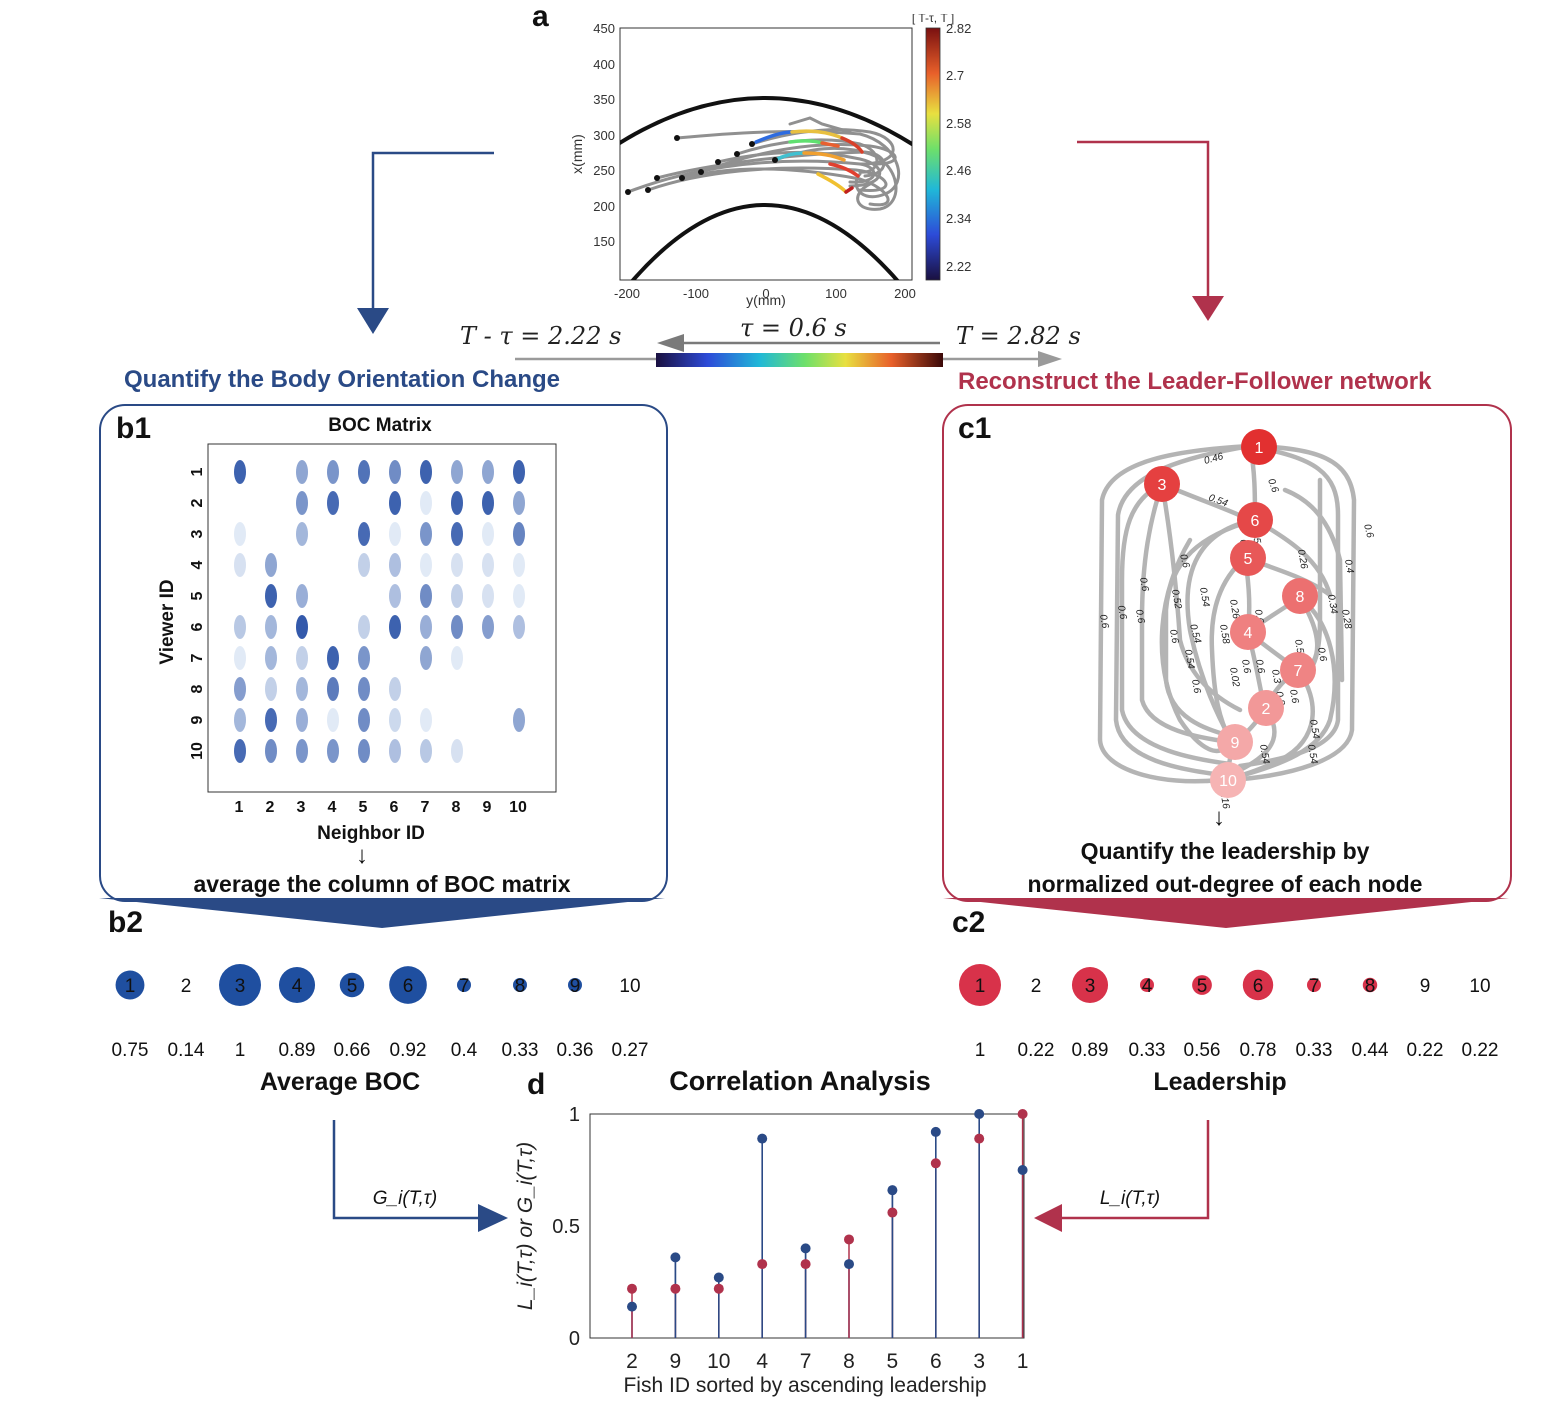 This screenshot has width=1554, height=1410. What do you see at coordinates (1023, 1361) in the screenshot?
I see `d-x-tick: 1` at bounding box center [1023, 1361].